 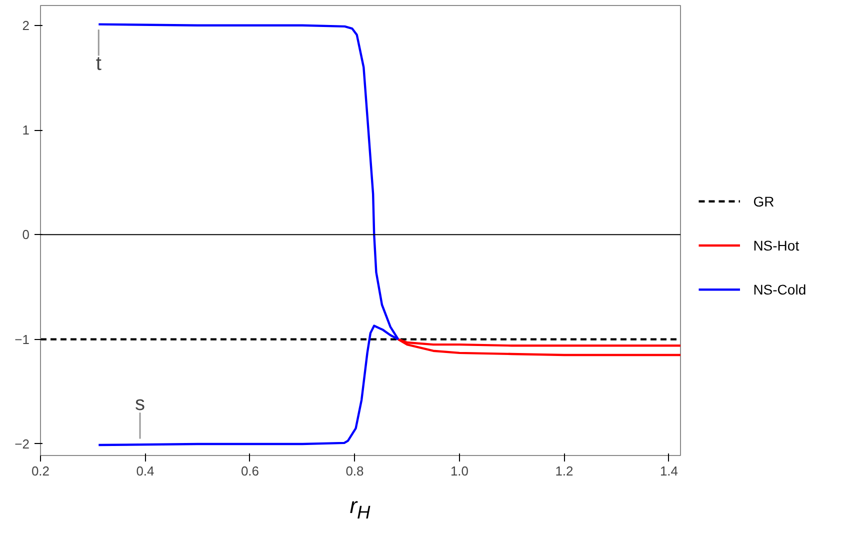 I want to click on y-tick-label: 2, so click(x=26, y=25).